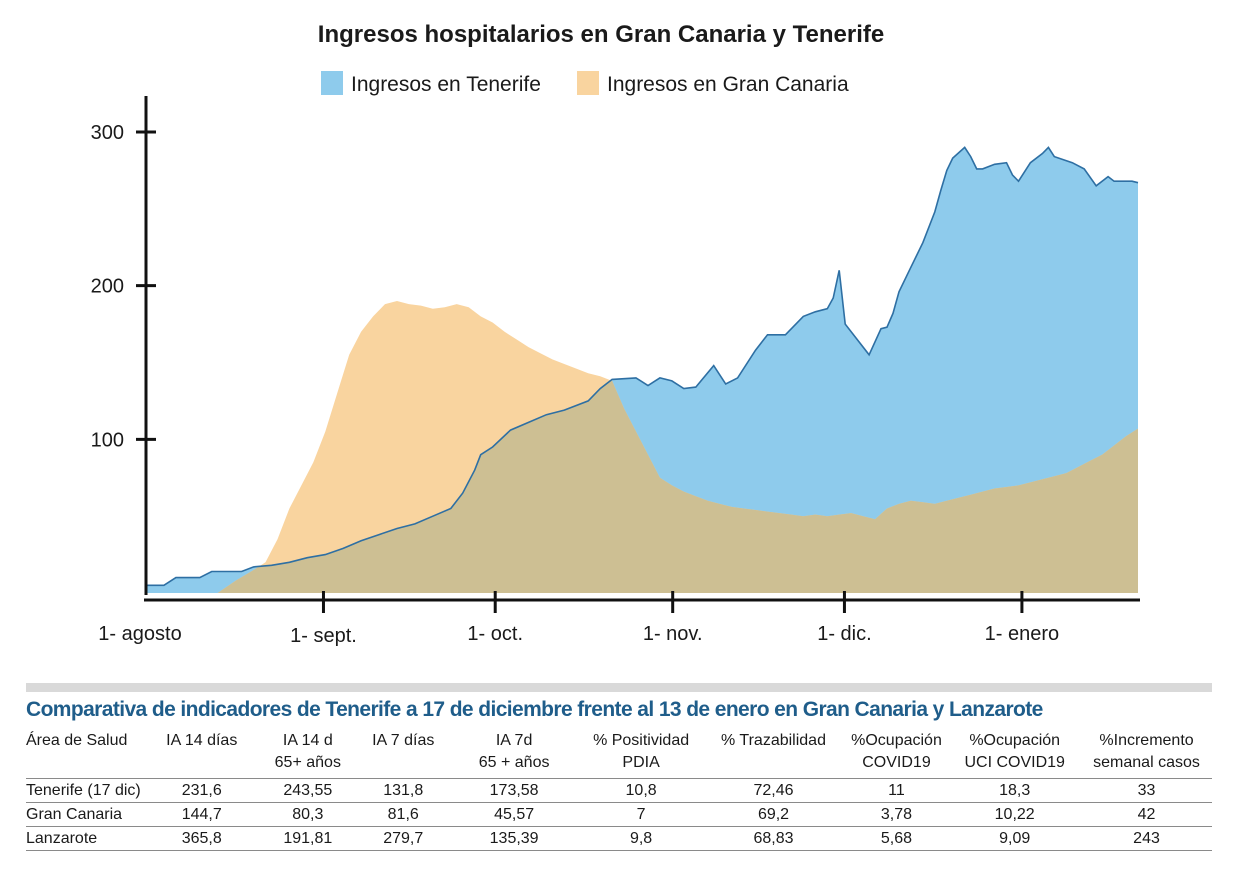 The image size is (1235, 879). Describe the element at coordinates (1146, 838) in the screenshot. I see `table-cell: 243` at that location.